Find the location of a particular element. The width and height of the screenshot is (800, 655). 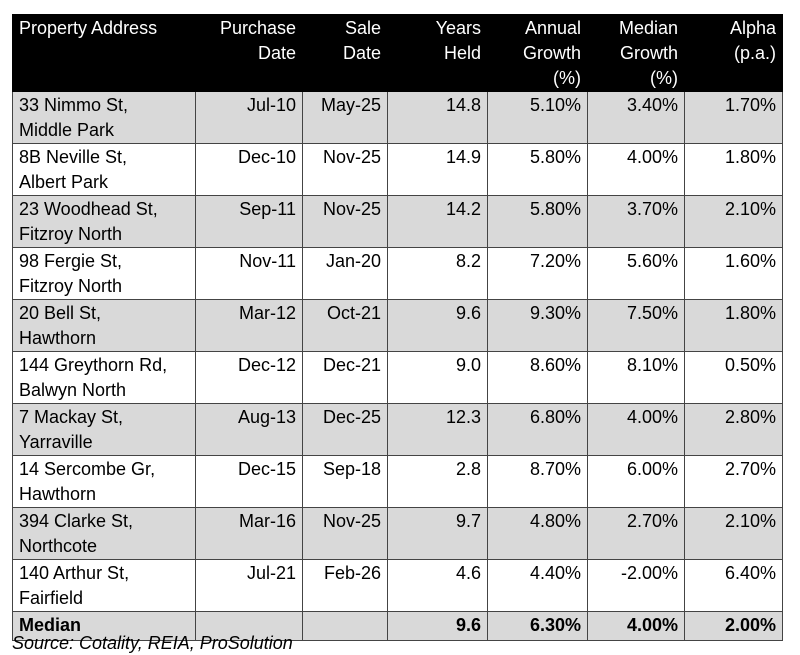

median-cell: 9.6 is located at coordinates (437, 626).